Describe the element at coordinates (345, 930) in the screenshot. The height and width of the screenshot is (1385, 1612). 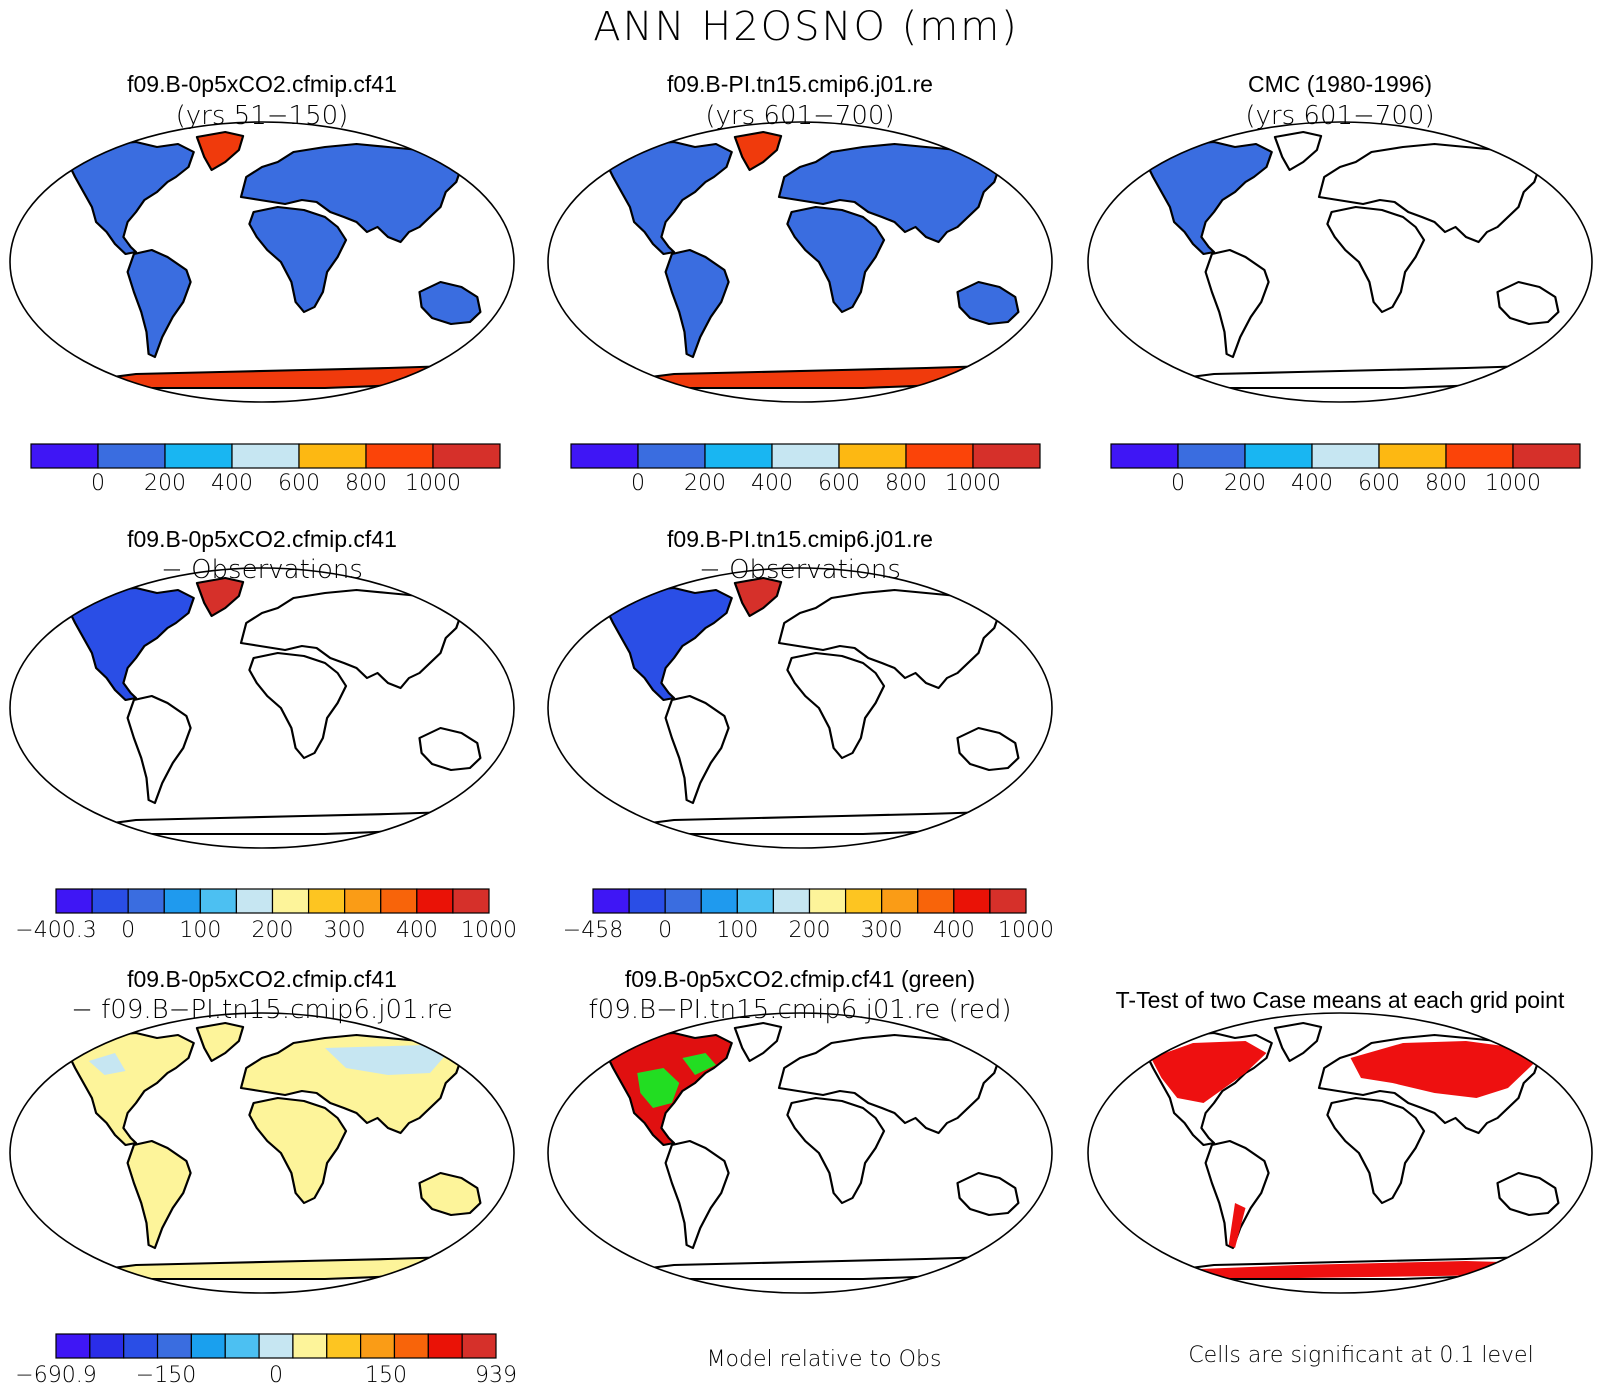
I see `colorbar-tick-label: 300` at that location.